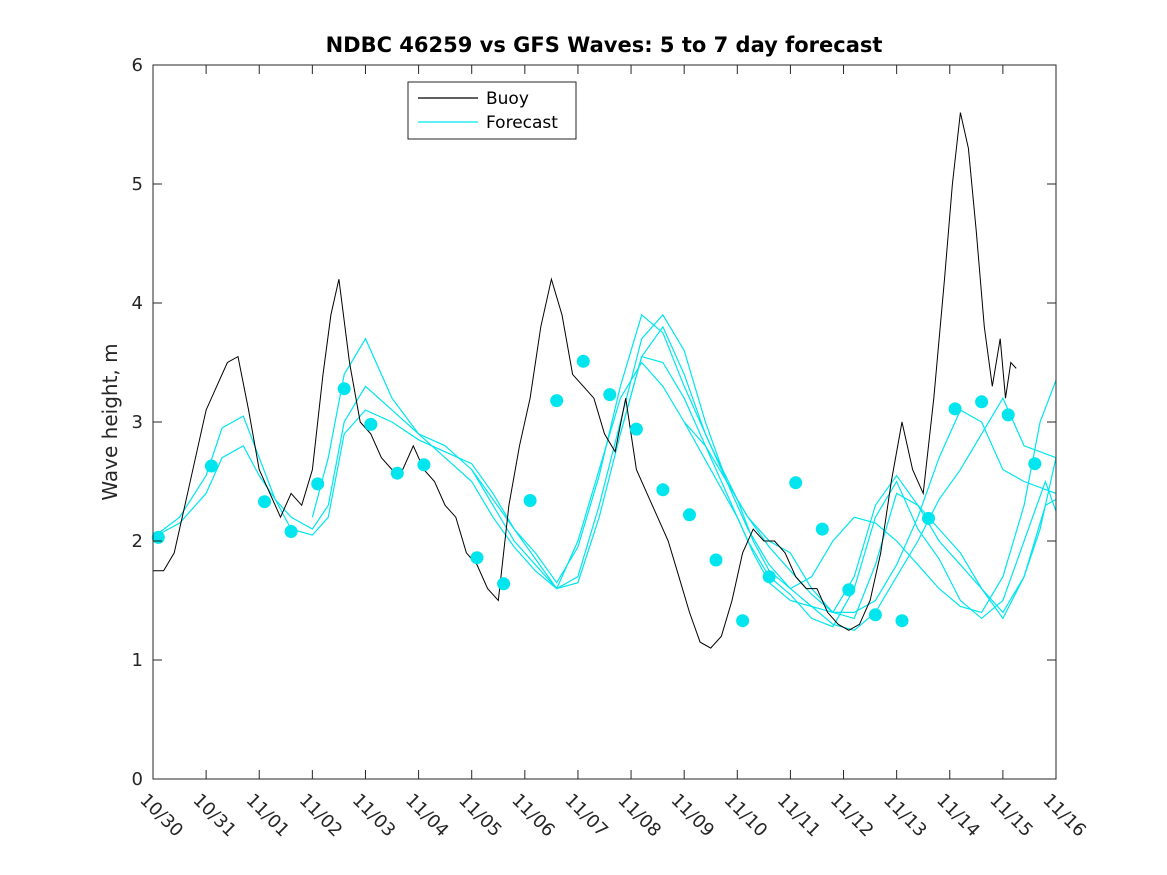  Describe the element at coordinates (137, 184) in the screenshot. I see `y-tick-label: 5` at that location.